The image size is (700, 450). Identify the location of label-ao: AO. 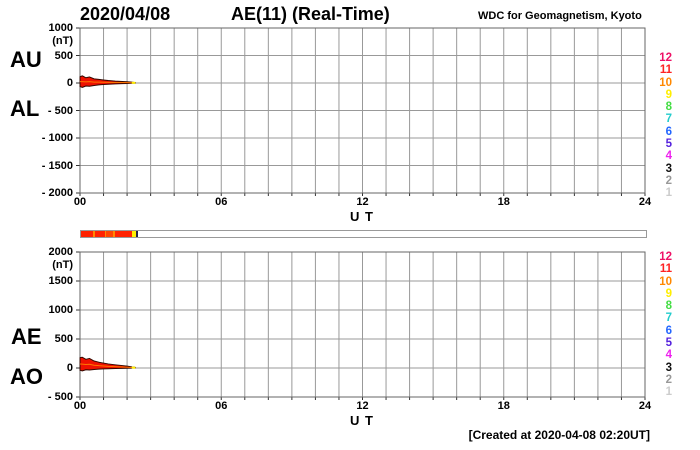
(26, 376).